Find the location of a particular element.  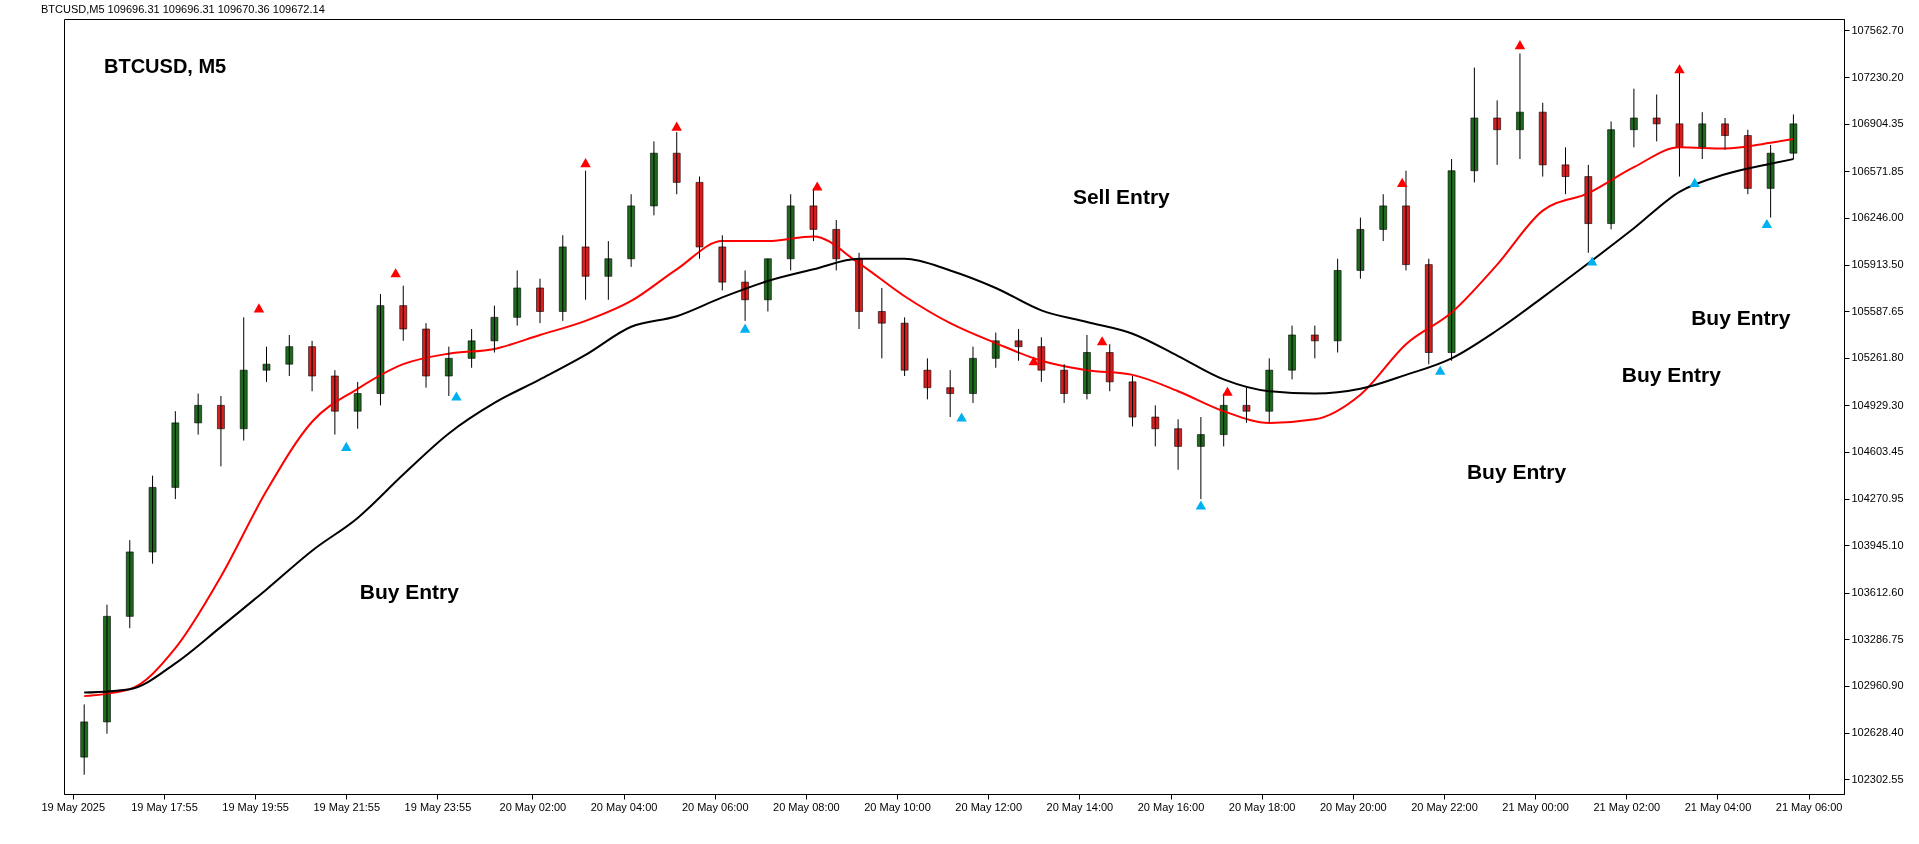

x-tick-label: 19 May 23:55 is located at coordinates (438, 806).